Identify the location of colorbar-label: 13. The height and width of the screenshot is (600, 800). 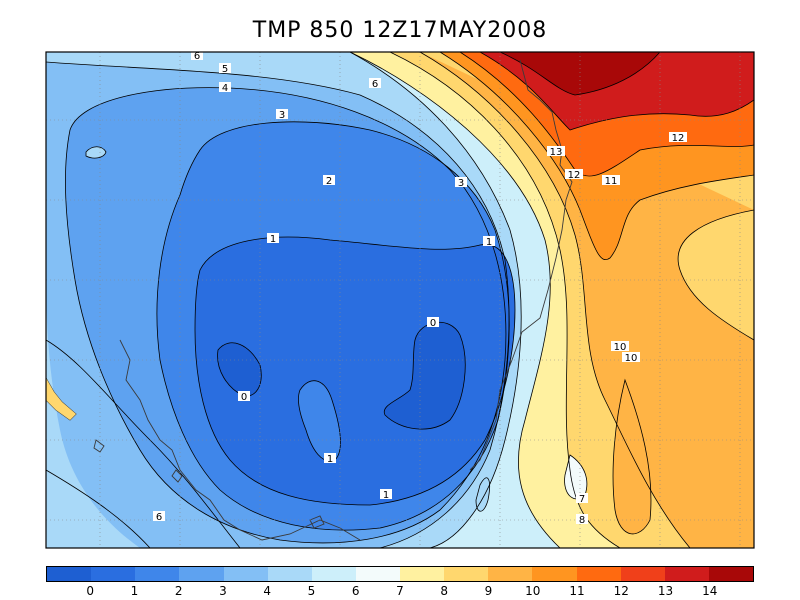
(665, 591).